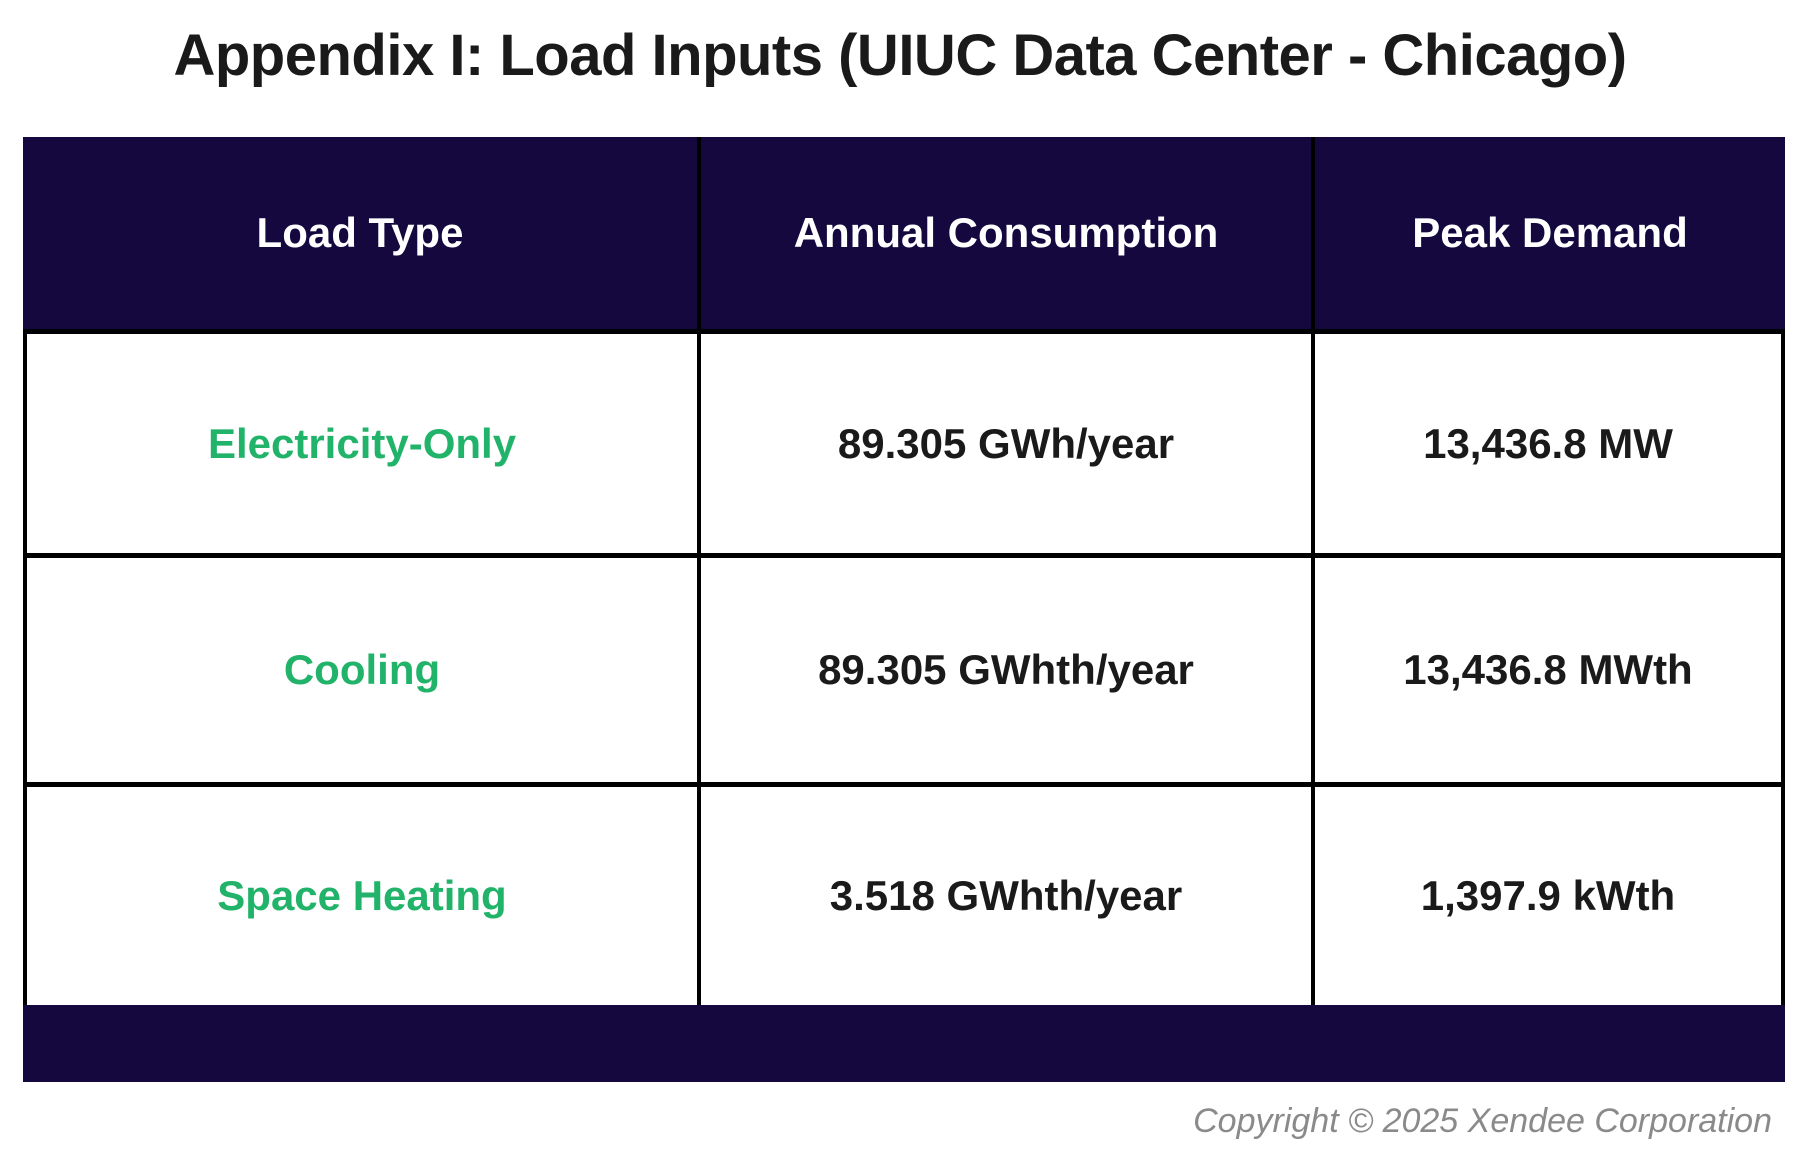 Image resolution: width=1800 pixels, height=1154 pixels. I want to click on header-peak-demand: Peak Demand, so click(1548, 235).